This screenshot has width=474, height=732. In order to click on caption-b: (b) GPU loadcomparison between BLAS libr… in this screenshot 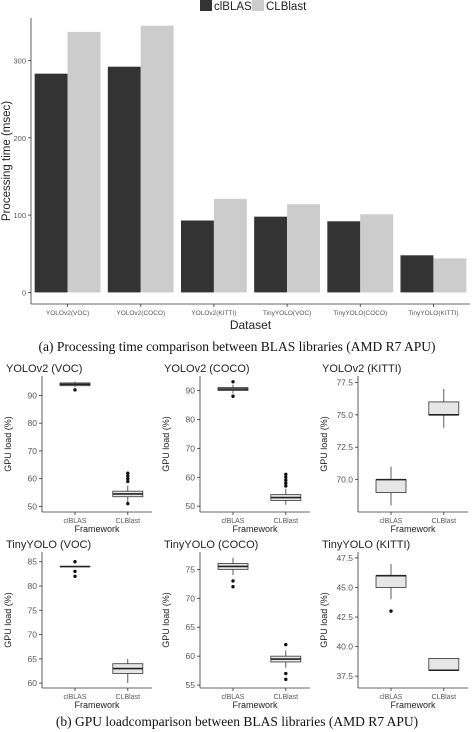, I will do `click(237, 721)`.